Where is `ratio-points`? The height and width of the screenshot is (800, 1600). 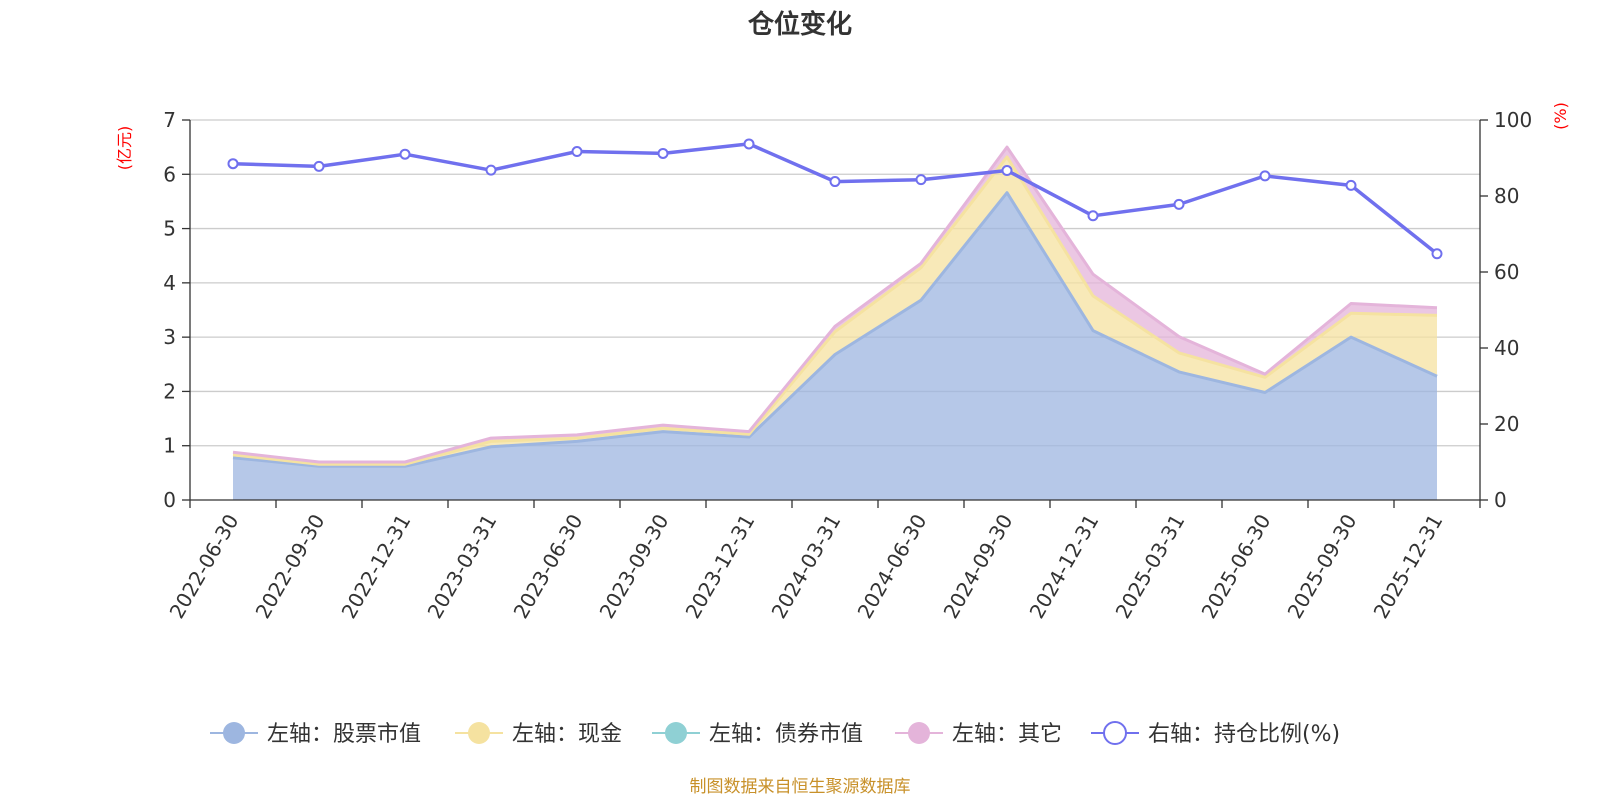 ratio-points is located at coordinates (835, 199).